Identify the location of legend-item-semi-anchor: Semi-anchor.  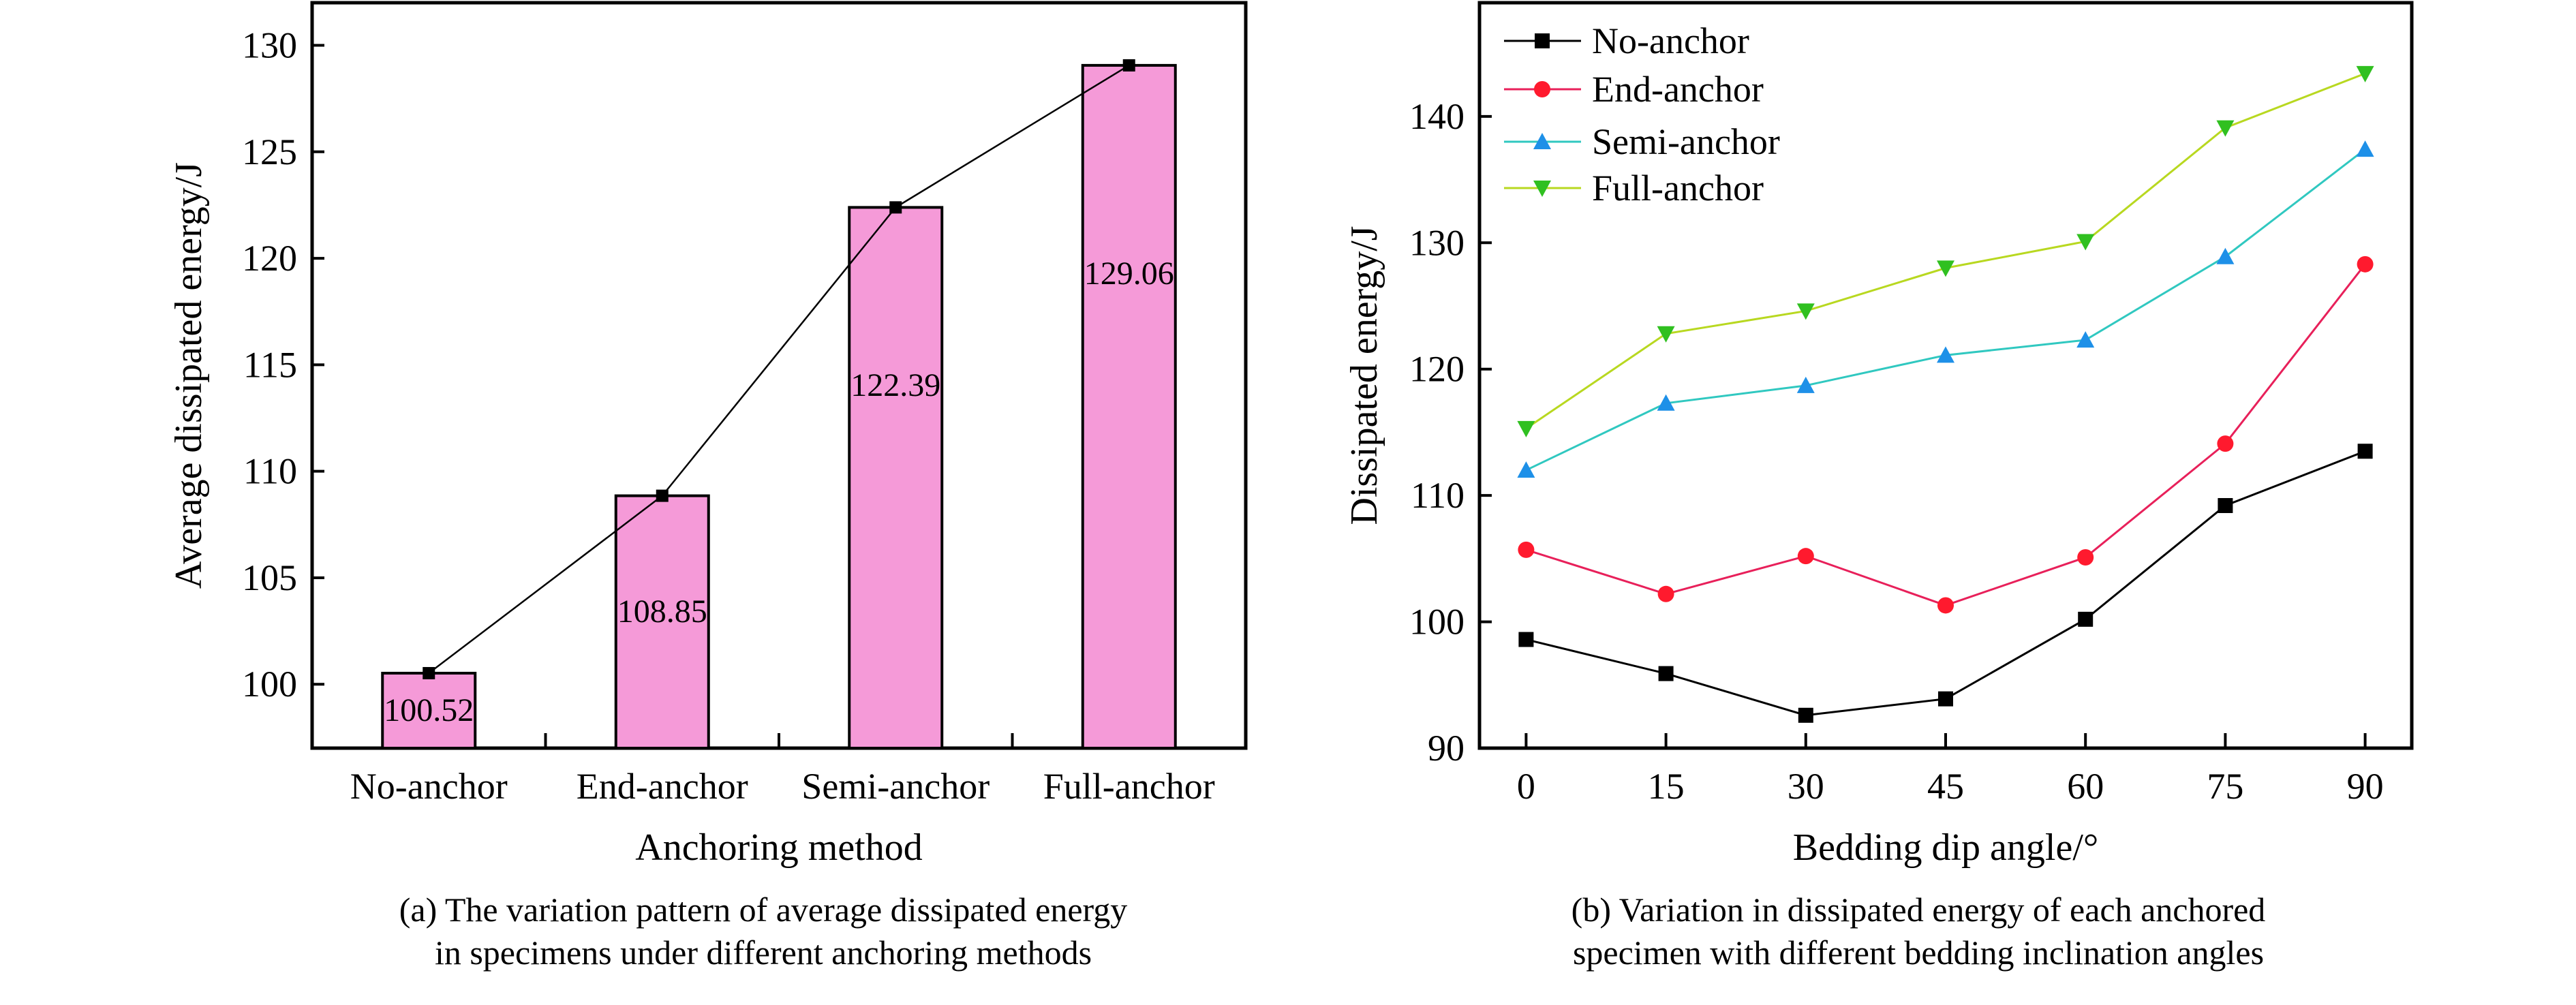
(1642, 141).